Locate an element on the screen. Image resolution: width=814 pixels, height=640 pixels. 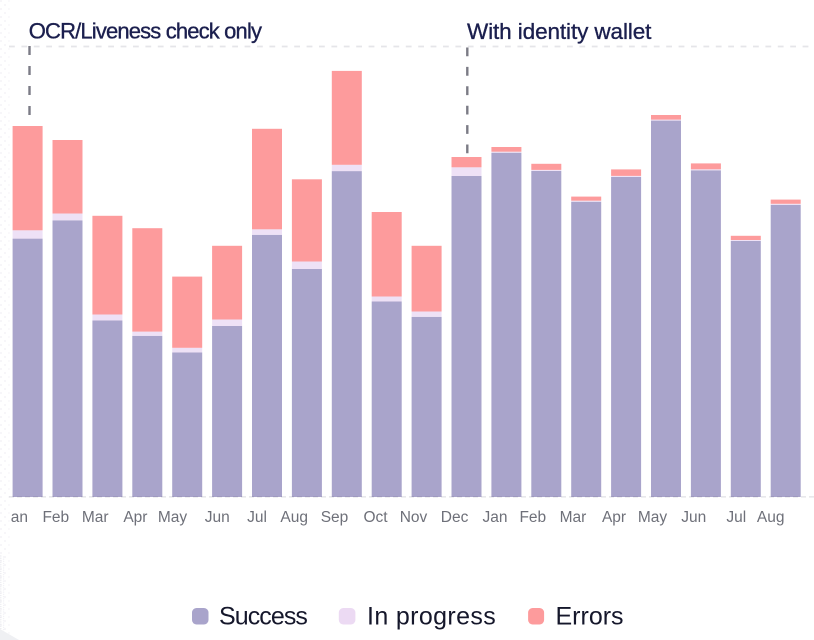
svg-text: Success is located at coordinates (263, 617).